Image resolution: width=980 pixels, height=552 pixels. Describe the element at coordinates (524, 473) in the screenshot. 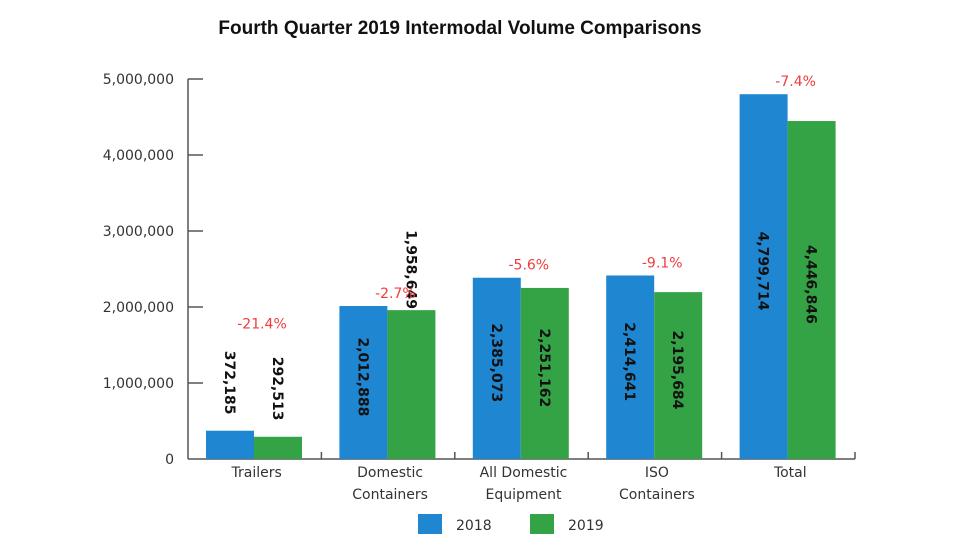

I see `x-category-label: All Domestic` at that location.